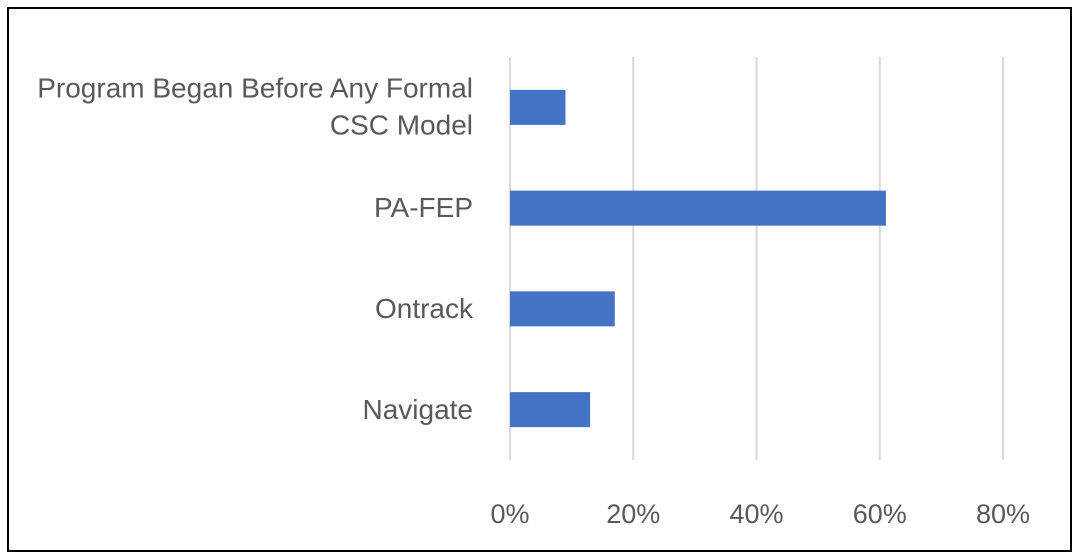 The width and height of the screenshot is (1077, 554). Describe the element at coordinates (423, 207) in the screenshot. I see `category-label: PA-FEP` at that location.